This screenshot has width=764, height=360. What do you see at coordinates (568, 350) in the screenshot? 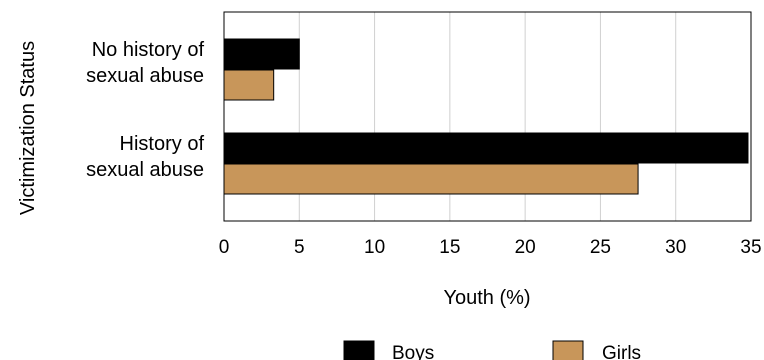
I see `legend-swatch-girls` at bounding box center [568, 350].